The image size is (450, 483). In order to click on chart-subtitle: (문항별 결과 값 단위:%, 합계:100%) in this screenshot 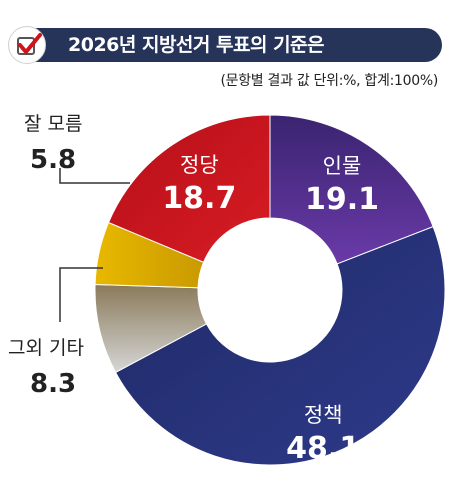, I will do `click(329, 81)`.